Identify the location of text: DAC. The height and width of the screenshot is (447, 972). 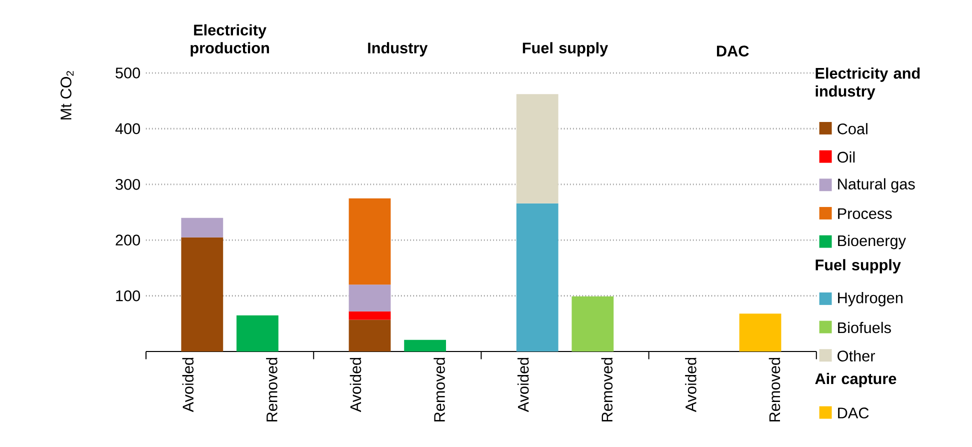
(732, 51).